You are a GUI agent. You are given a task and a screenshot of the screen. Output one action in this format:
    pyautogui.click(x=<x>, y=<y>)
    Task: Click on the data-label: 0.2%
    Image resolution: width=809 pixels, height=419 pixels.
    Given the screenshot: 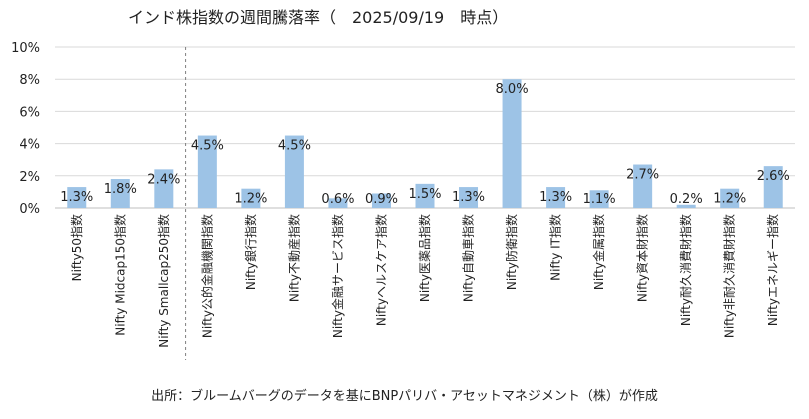 What is the action you would take?
    pyautogui.click(x=686, y=199)
    